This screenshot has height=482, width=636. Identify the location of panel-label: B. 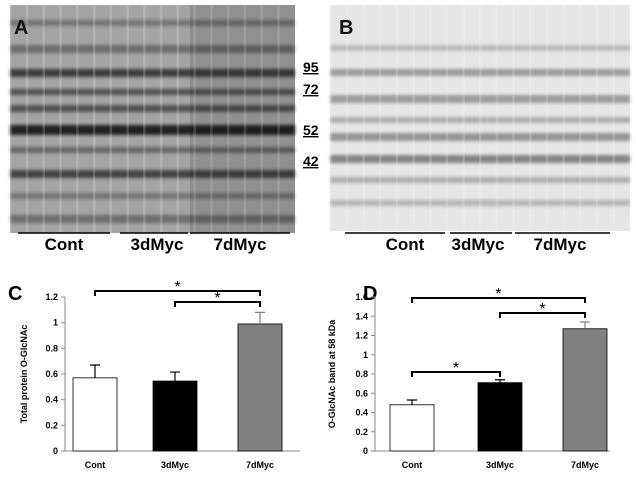
(346, 28).